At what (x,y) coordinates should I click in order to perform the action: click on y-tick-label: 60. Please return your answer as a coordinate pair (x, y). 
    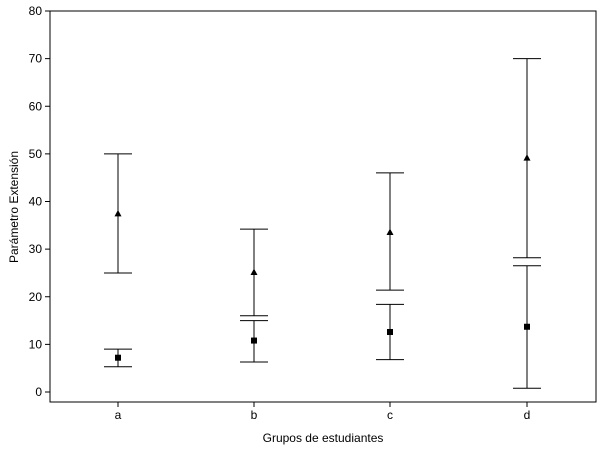
    Looking at the image, I should click on (36, 106).